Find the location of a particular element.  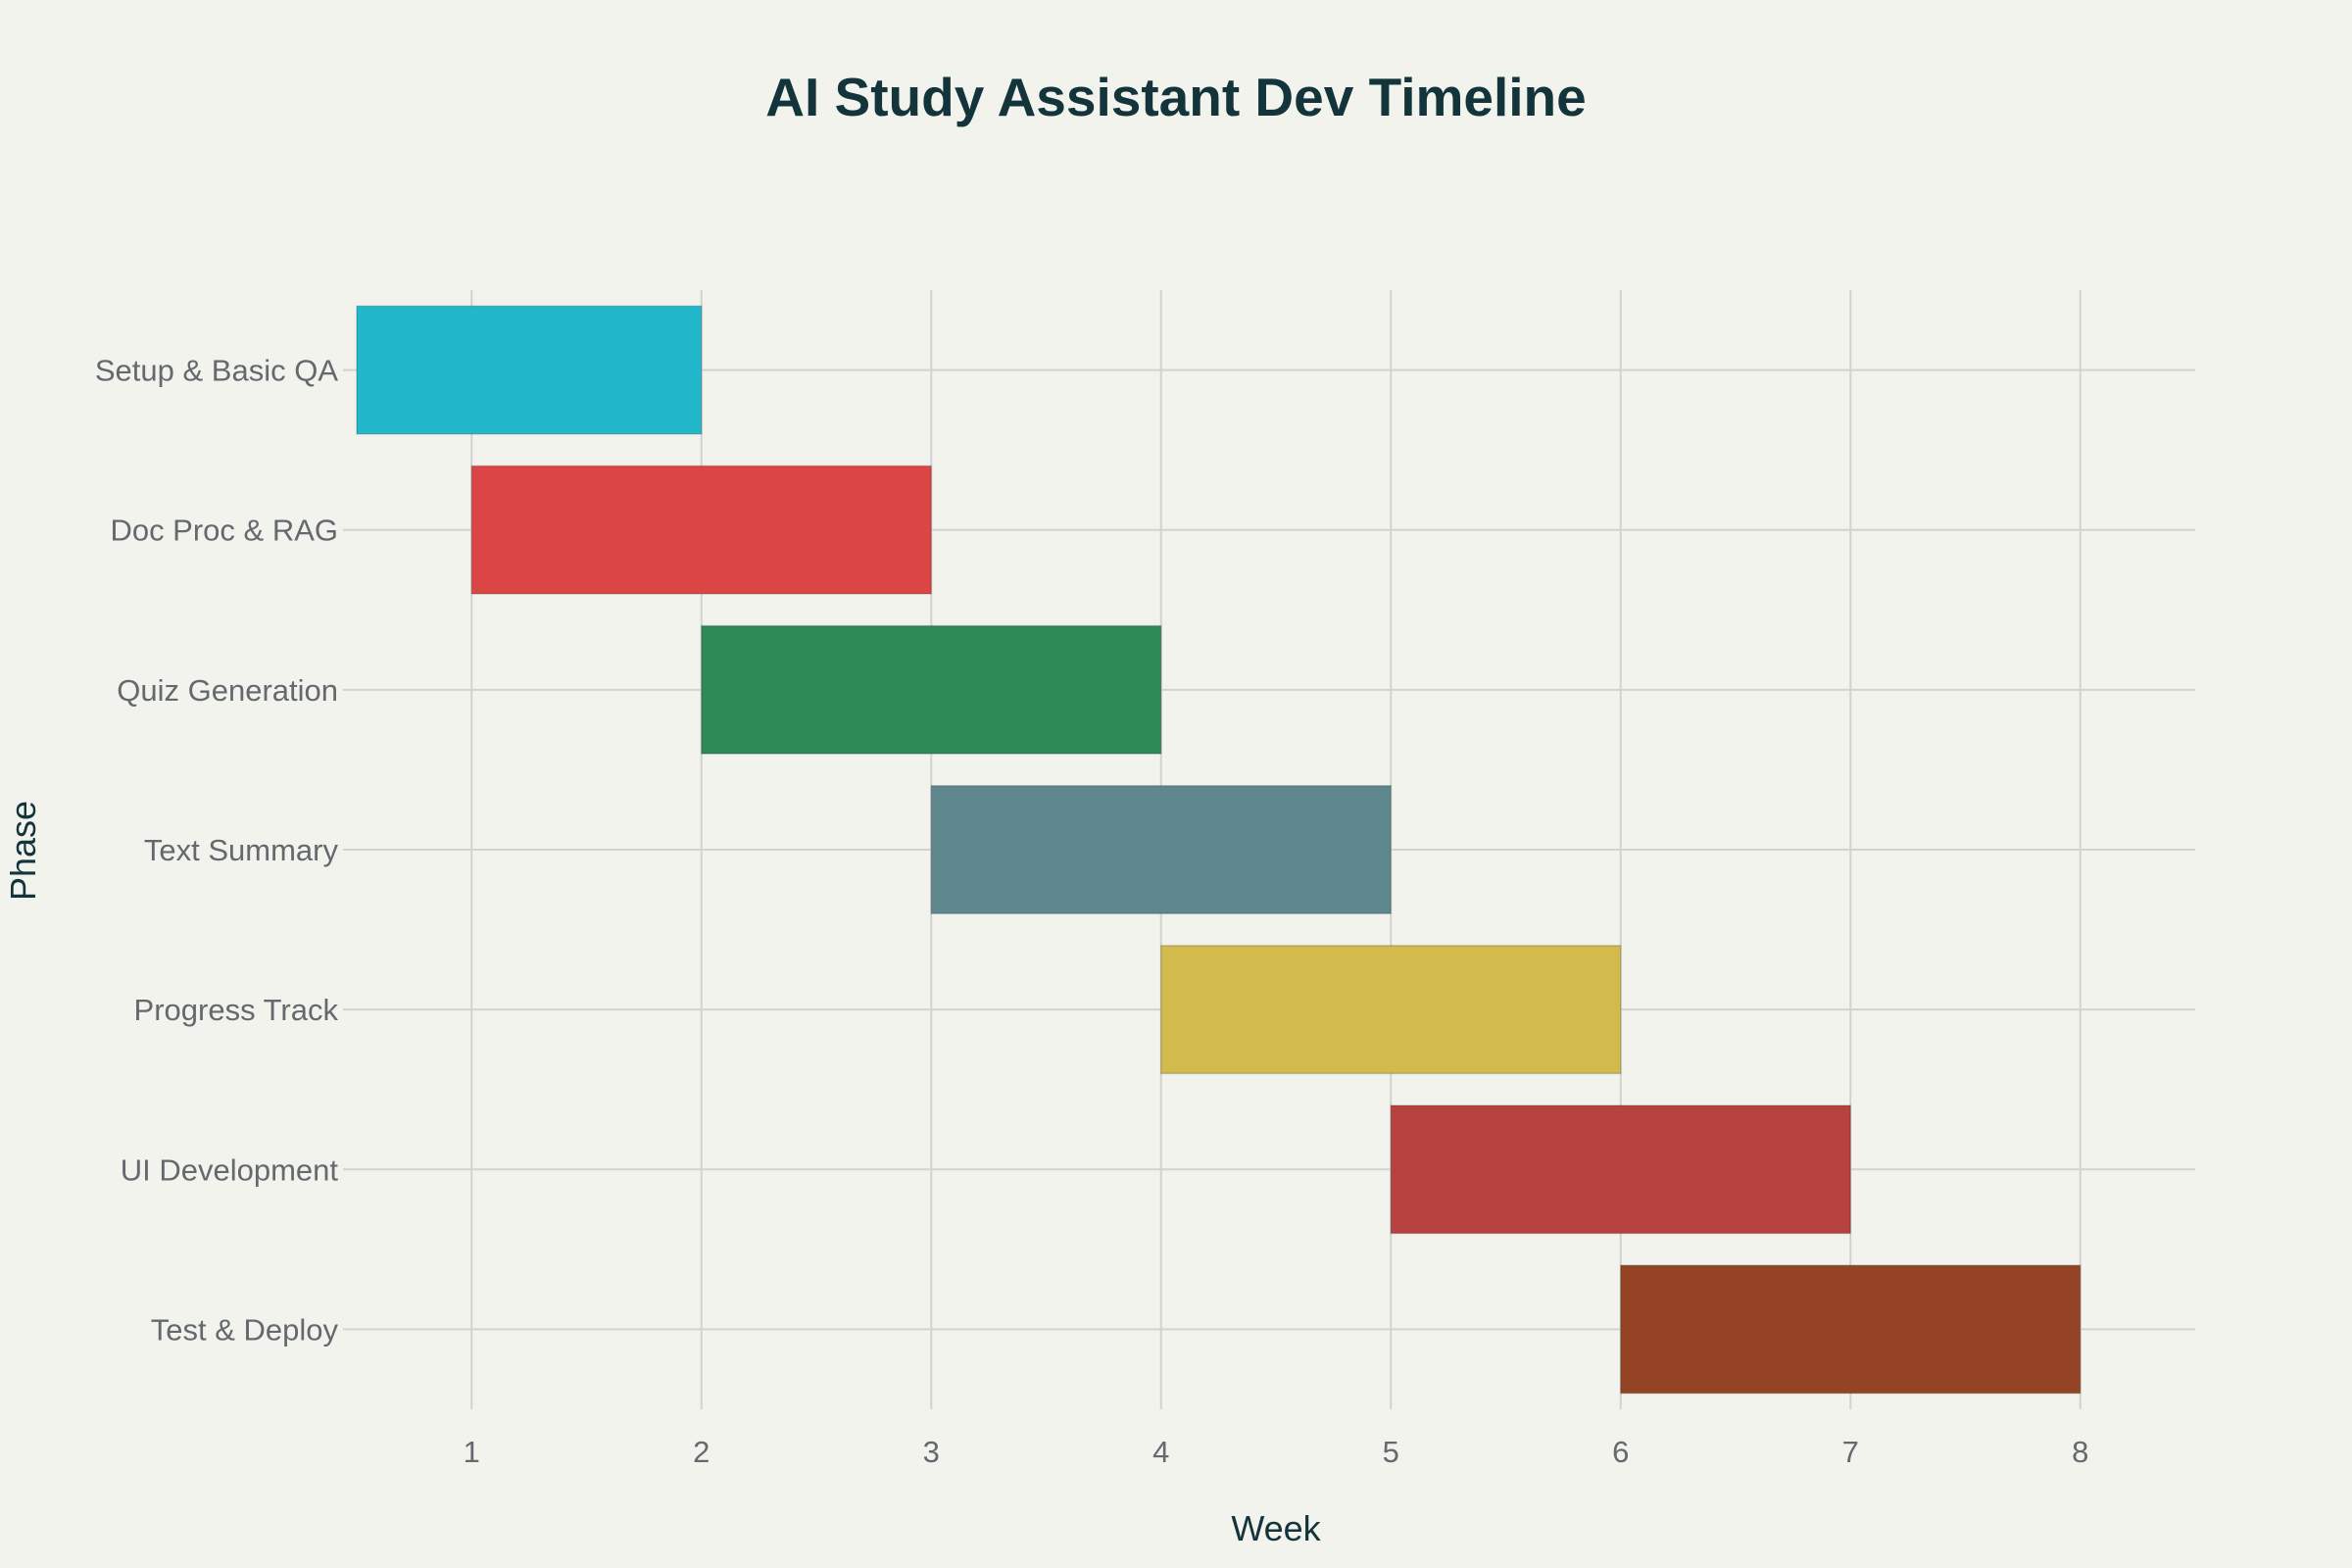

x-tick-label: 3 is located at coordinates (931, 1452).